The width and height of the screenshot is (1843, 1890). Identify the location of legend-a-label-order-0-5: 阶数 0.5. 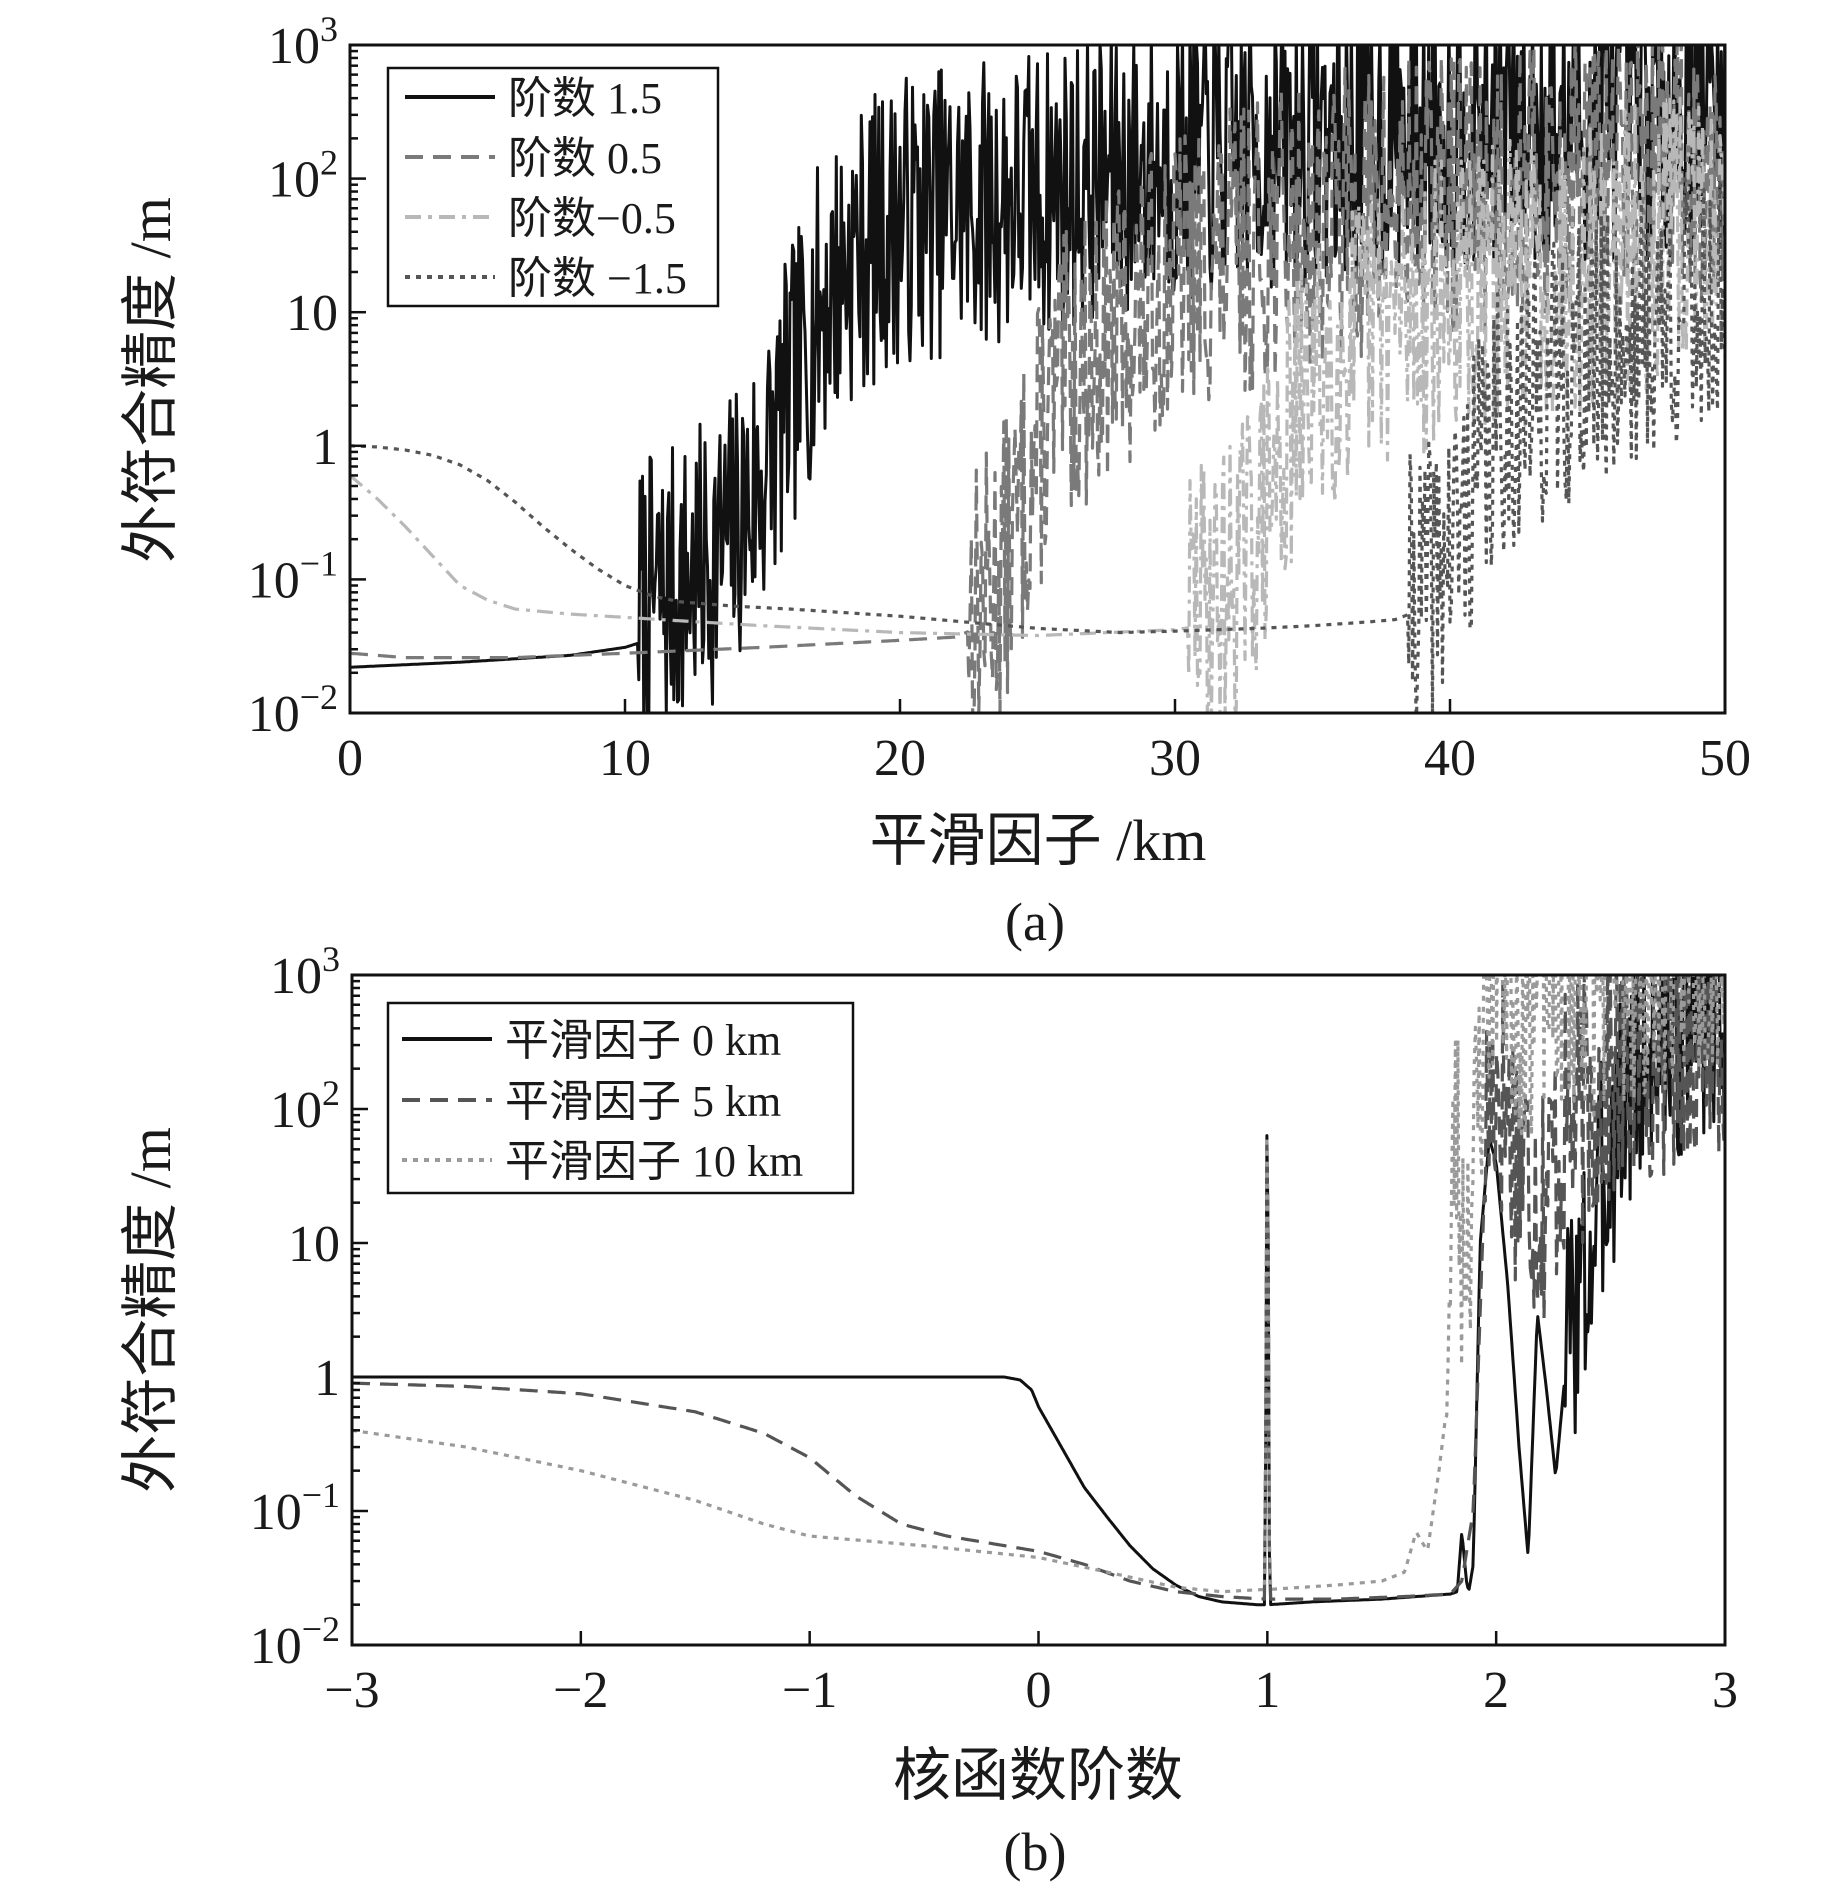
(585, 158).